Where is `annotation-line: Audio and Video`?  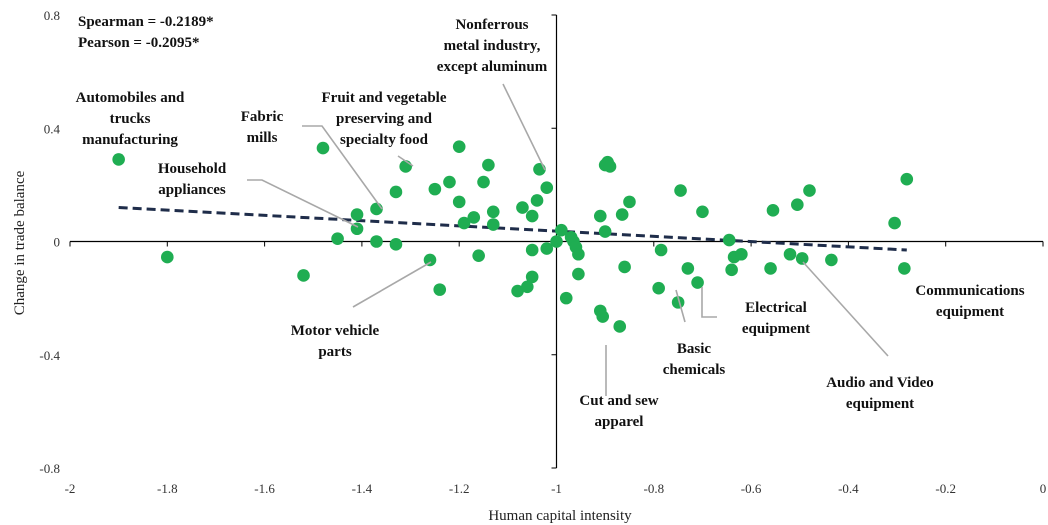 annotation-line: Audio and Video is located at coordinates (880, 383).